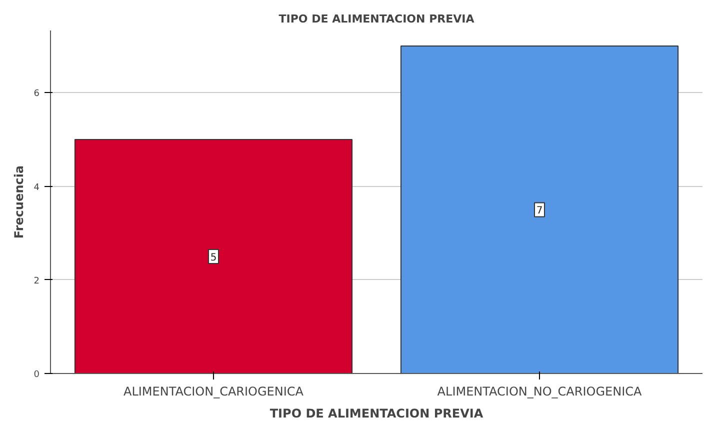 The width and height of the screenshot is (717, 423). What do you see at coordinates (37, 375) in the screenshot?
I see `y-tick-label: 0` at bounding box center [37, 375].